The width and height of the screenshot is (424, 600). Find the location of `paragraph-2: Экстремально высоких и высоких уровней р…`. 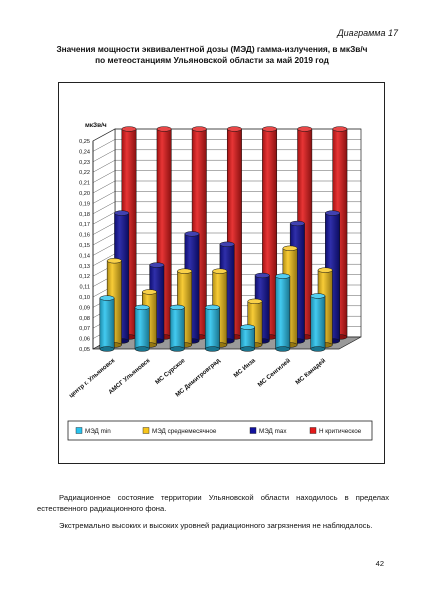

paragraph-2: Экстремально высоких и высоких уровней р… is located at coordinates (216, 525).